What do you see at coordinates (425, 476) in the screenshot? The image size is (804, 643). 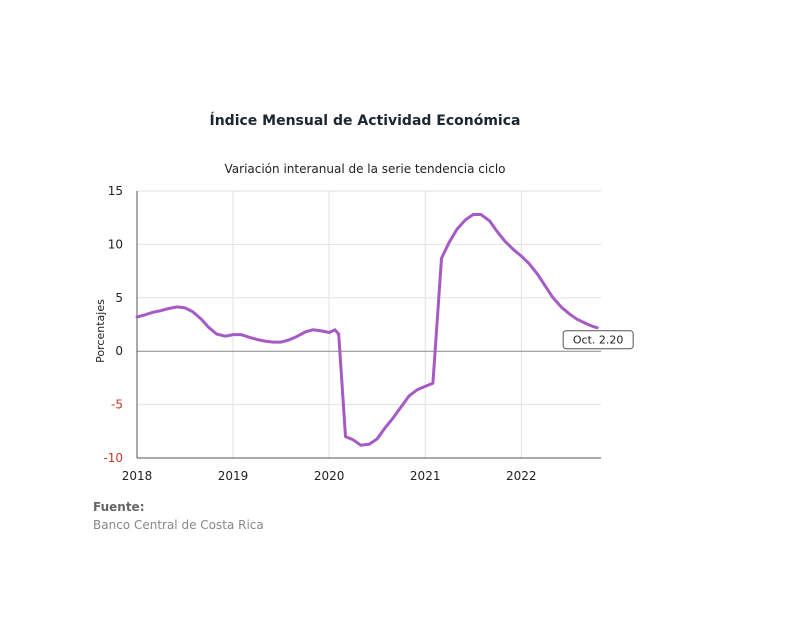 I see `x-tick-label: 2021` at bounding box center [425, 476].